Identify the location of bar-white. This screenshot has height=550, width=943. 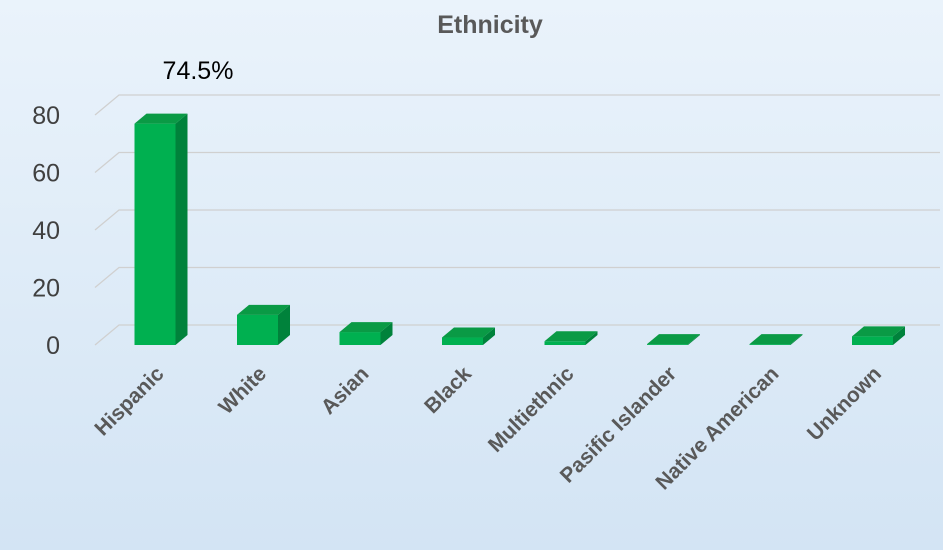
(263, 324).